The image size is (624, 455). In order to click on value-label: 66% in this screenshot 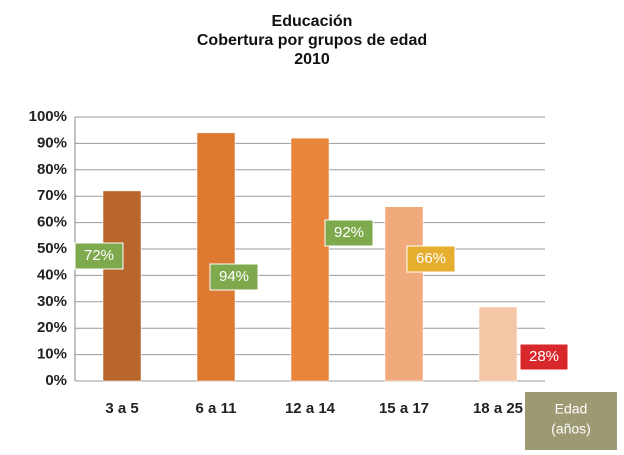, I will do `click(431, 258)`.